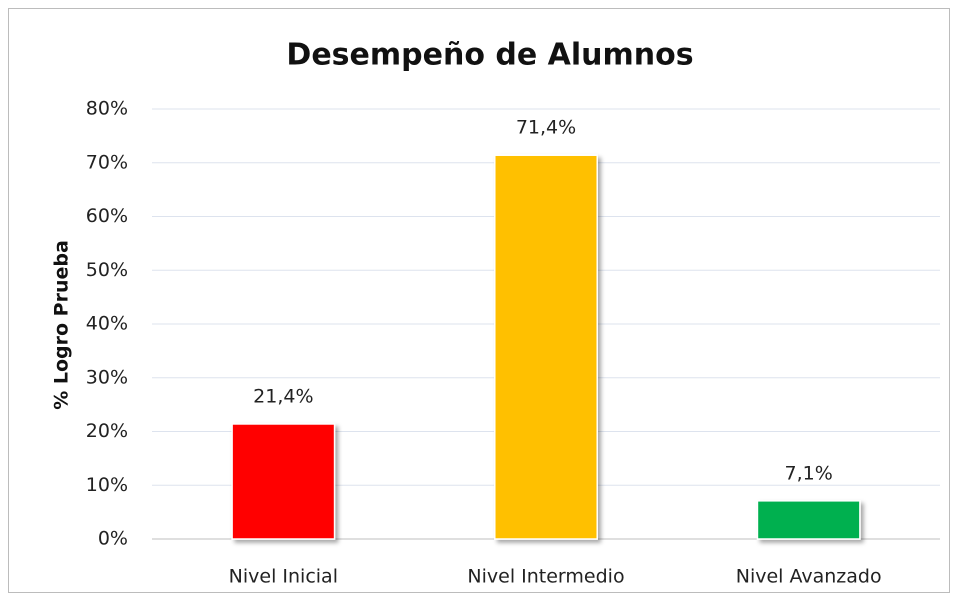 This screenshot has height=601, width=959. I want to click on y-tick-label: 80%, so click(107, 109).